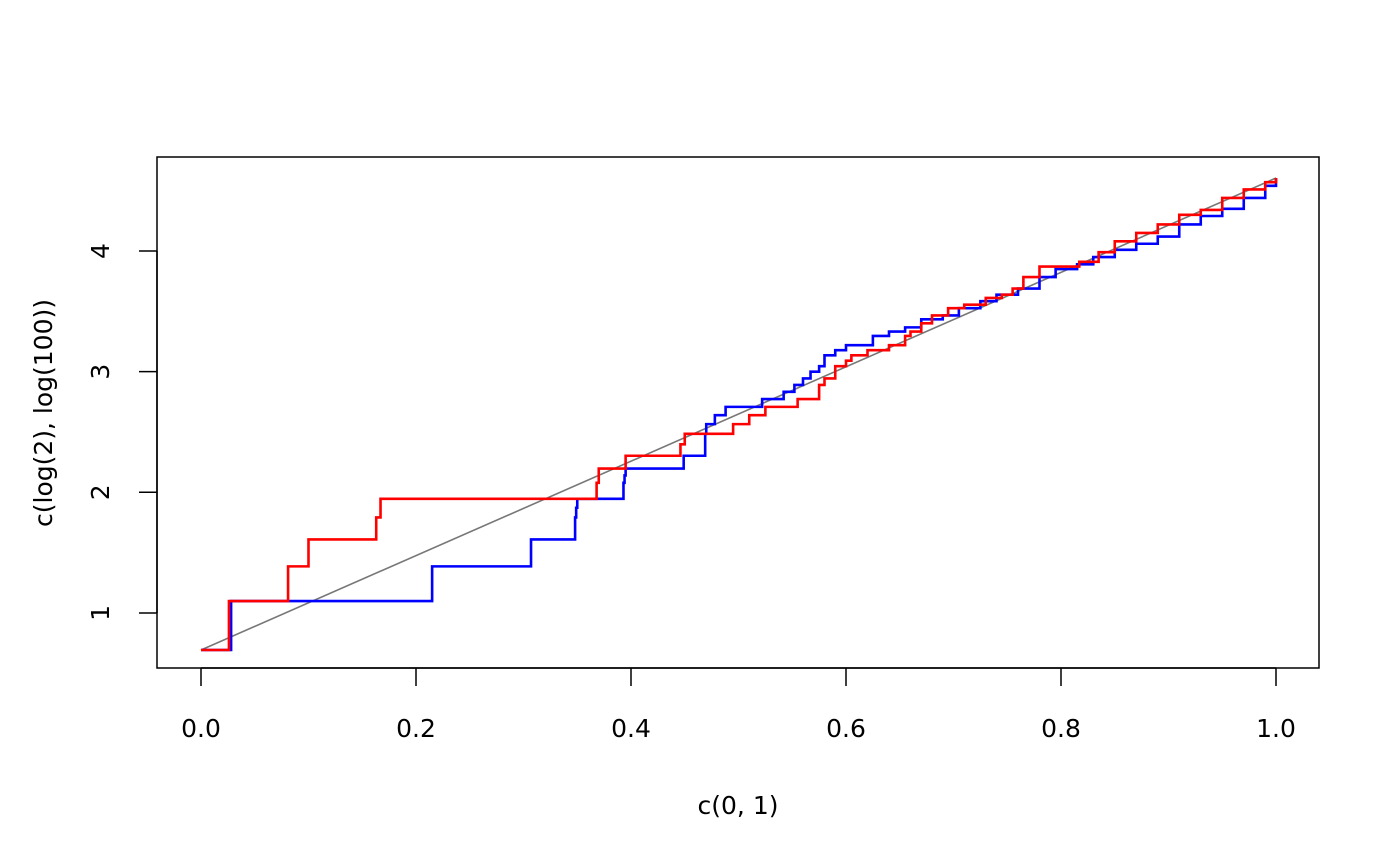 This screenshot has width=1400, height=865. What do you see at coordinates (43, 413) in the screenshot?
I see `y-axis-title: c(log(2), log(100))` at bounding box center [43, 413].